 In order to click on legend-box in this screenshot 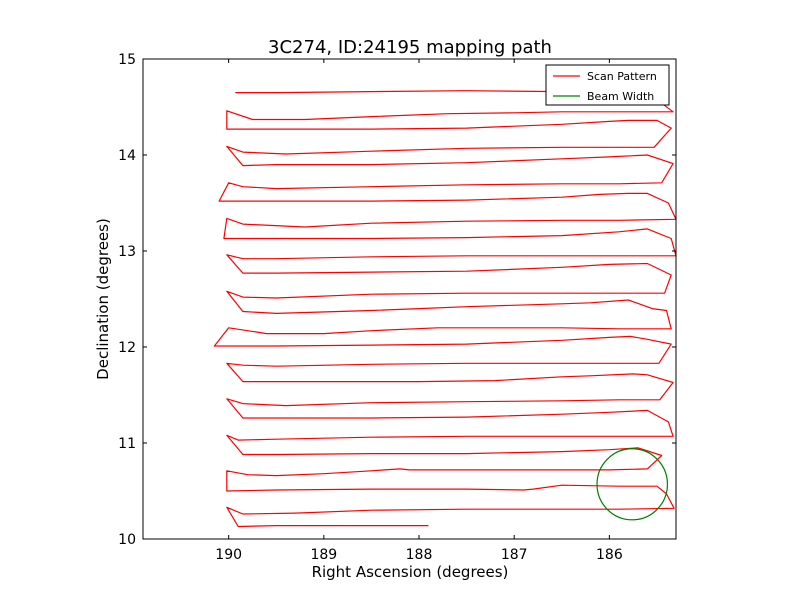, I will do `click(607, 85)`.